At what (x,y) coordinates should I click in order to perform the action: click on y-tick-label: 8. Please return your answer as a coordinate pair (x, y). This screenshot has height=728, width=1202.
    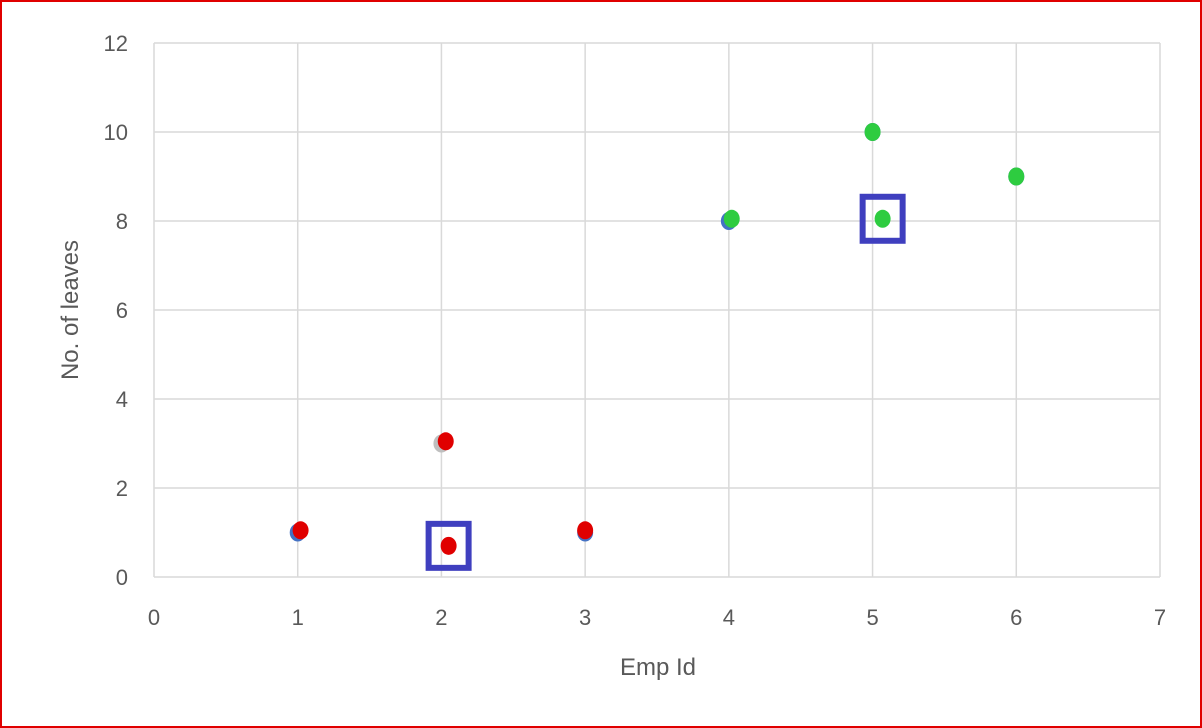
    Looking at the image, I should click on (122, 221).